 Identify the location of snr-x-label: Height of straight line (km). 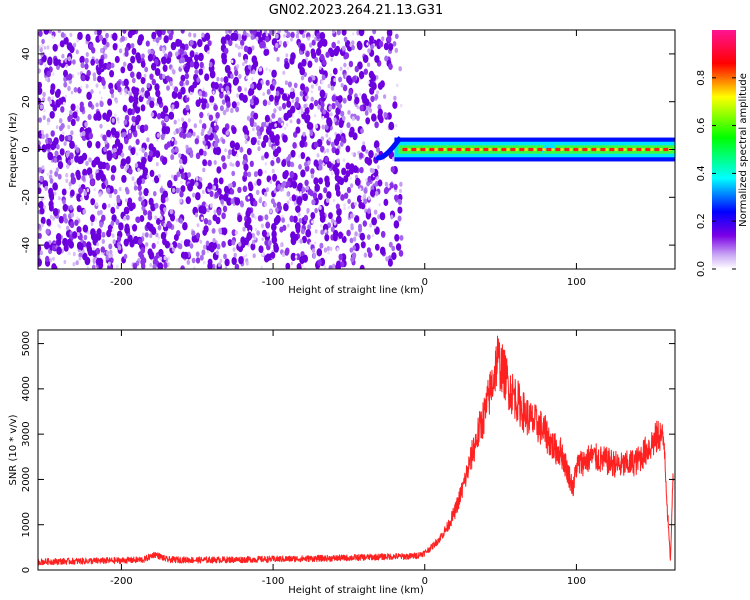
(356, 590).